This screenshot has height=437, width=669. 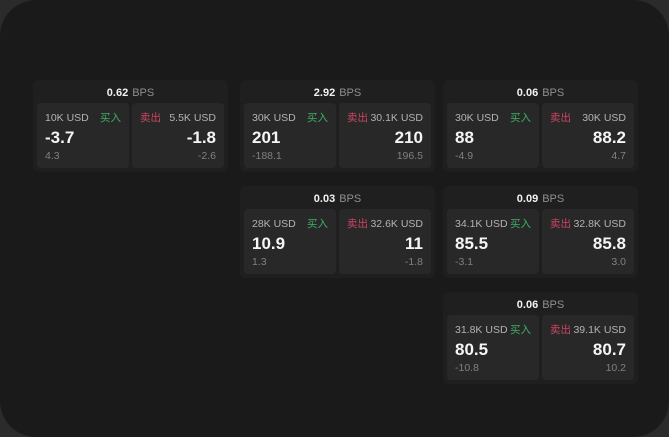 What do you see at coordinates (83, 135) in the screenshot?
I see `buy-cell: 10K USD 买入 -3.7 4.3` at bounding box center [83, 135].